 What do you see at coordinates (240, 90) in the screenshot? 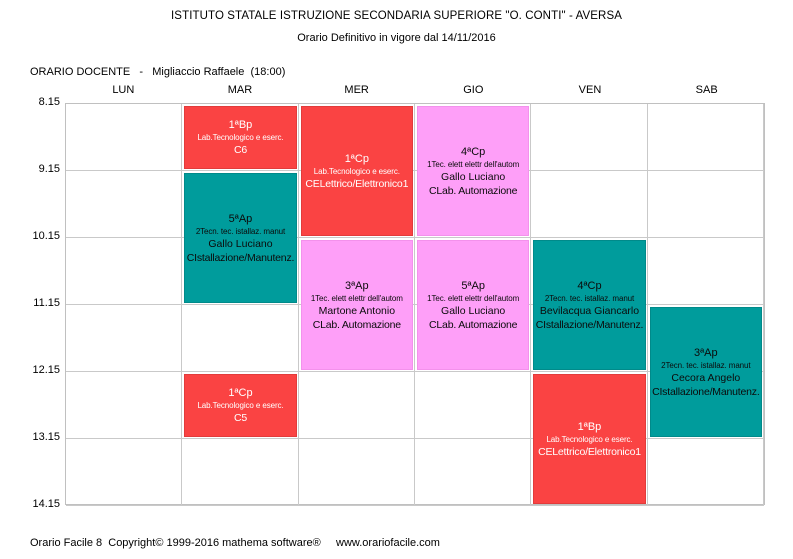
I see `day-header-mar: MAR` at bounding box center [240, 90].